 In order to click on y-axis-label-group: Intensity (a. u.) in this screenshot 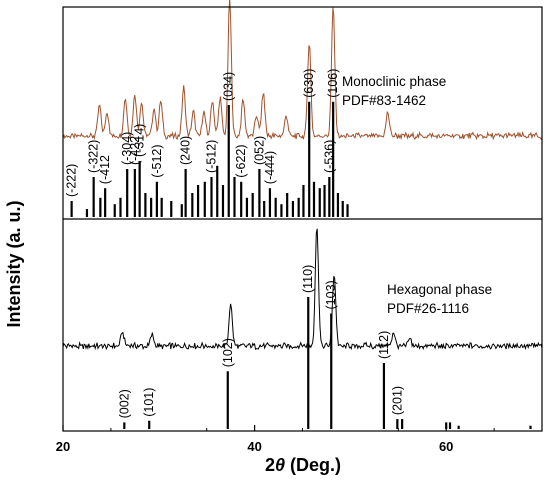, I will do `click(14, 263)`.